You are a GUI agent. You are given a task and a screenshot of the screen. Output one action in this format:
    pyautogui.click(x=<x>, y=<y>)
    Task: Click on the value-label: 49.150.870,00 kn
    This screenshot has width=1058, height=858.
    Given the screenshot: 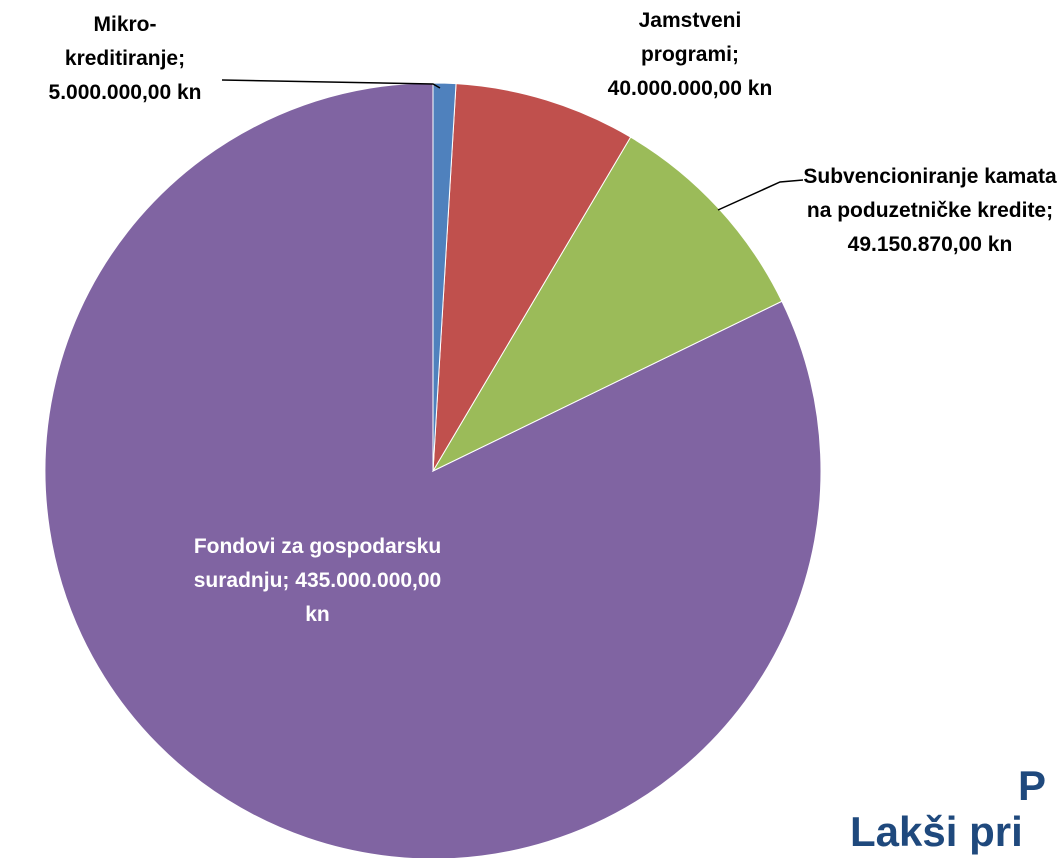 What is the action you would take?
    pyautogui.click(x=930, y=244)
    